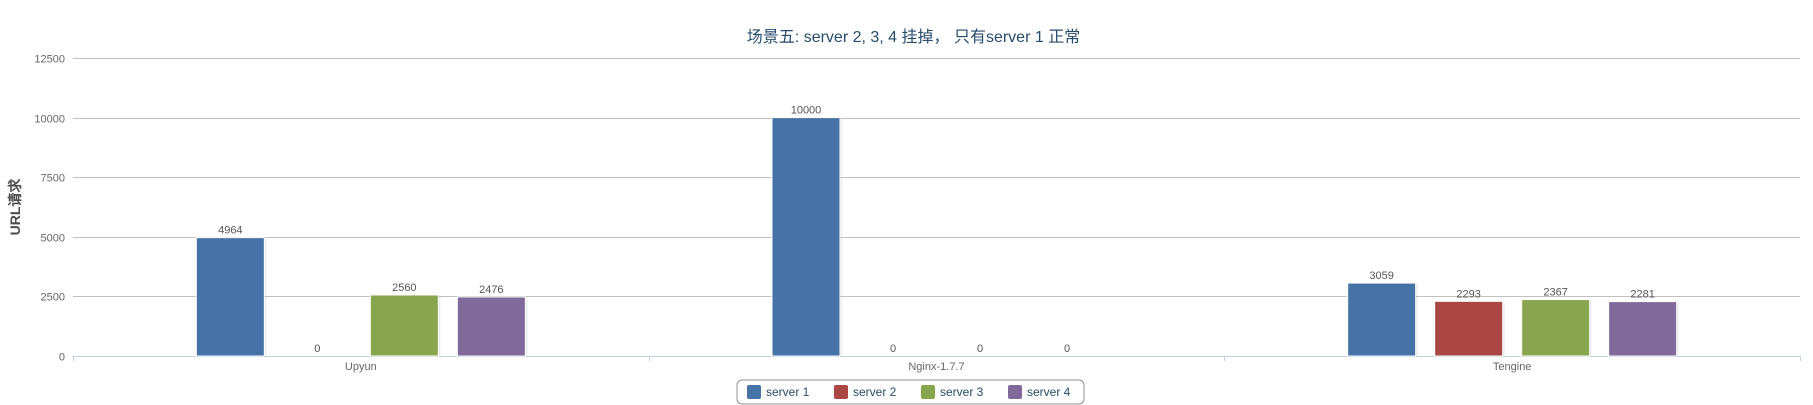  I want to click on data-label: 2367, so click(1555, 293).